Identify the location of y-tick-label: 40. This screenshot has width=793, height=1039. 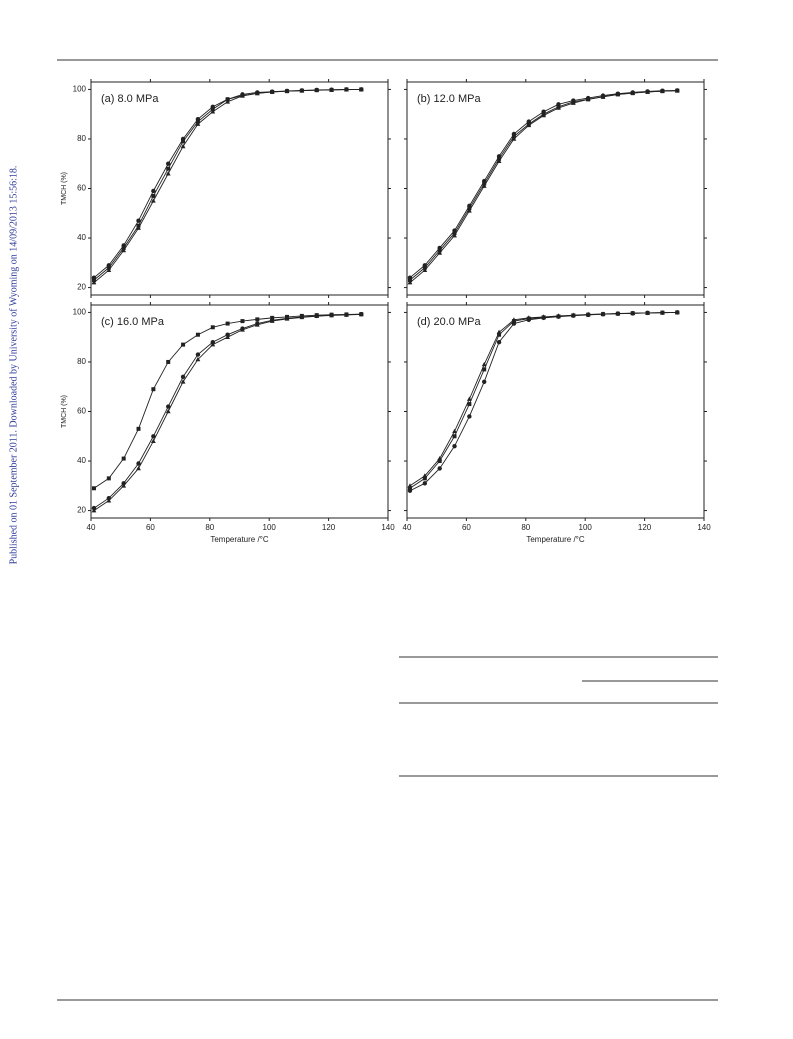
(81, 237).